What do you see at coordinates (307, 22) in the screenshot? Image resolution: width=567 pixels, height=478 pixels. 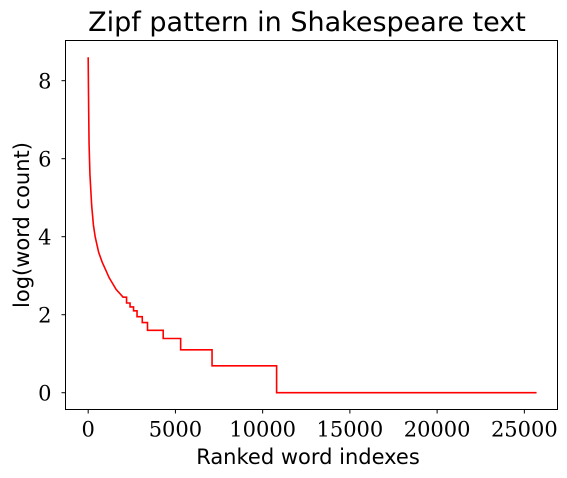 I see `chart-title: Zipf pattern in Shakespeare text` at bounding box center [307, 22].